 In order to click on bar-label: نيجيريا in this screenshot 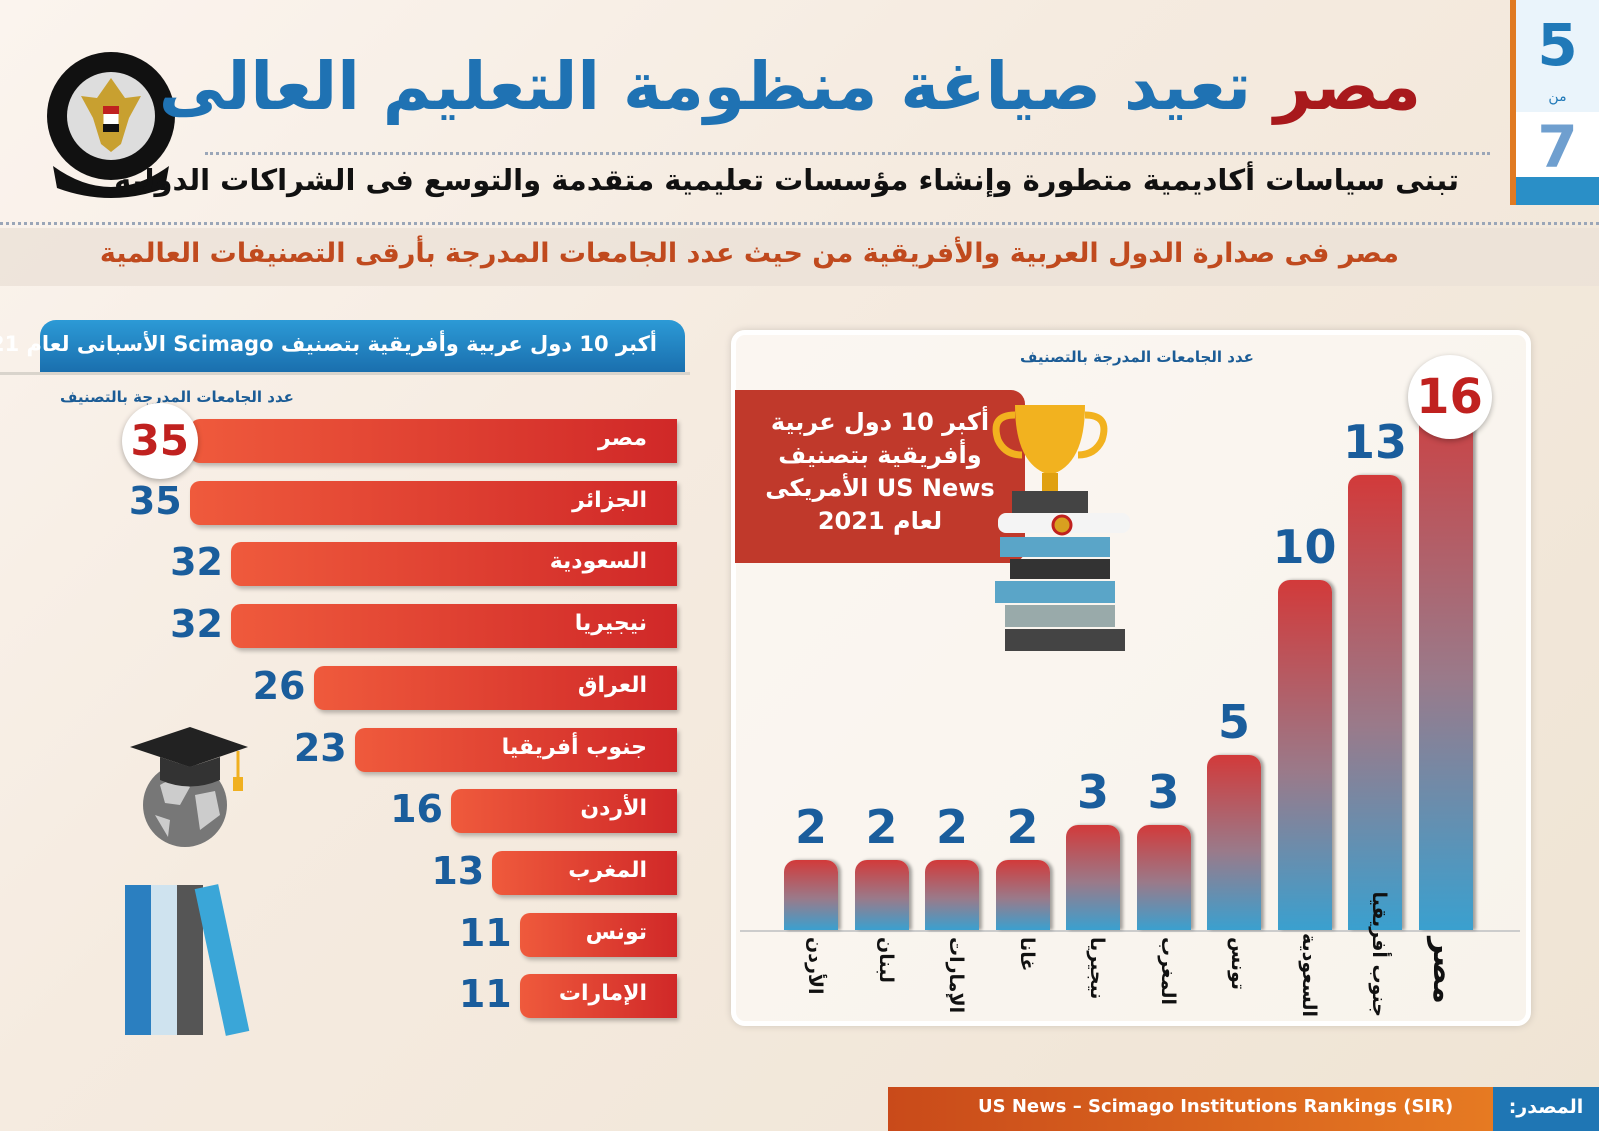, I will do `click(610, 624)`.